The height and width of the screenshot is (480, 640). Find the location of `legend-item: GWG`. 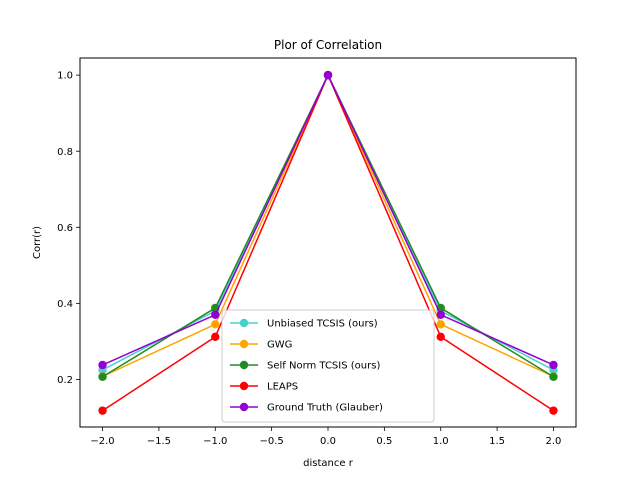

legend-item: GWG is located at coordinates (261, 345).